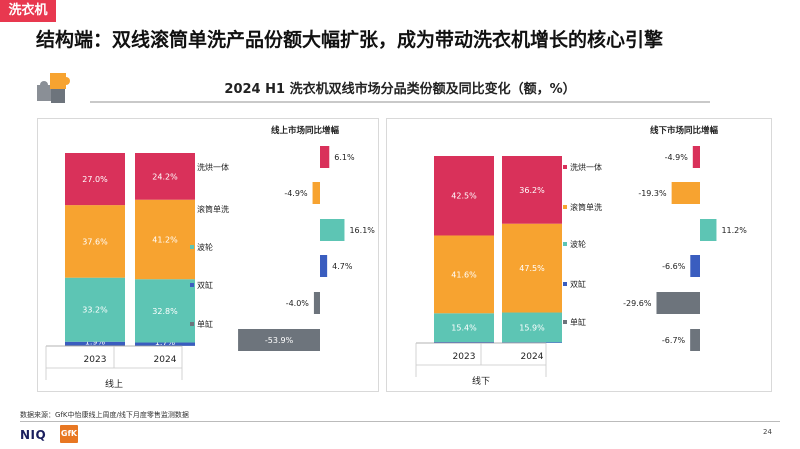 The width and height of the screenshot is (800, 449). I want to click on data-label: 47.5%, so click(532, 268).